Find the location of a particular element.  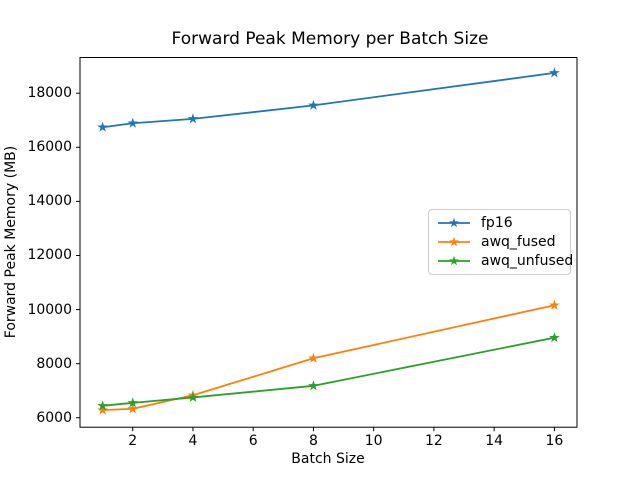

x-tick-label: 8 is located at coordinates (313, 441).